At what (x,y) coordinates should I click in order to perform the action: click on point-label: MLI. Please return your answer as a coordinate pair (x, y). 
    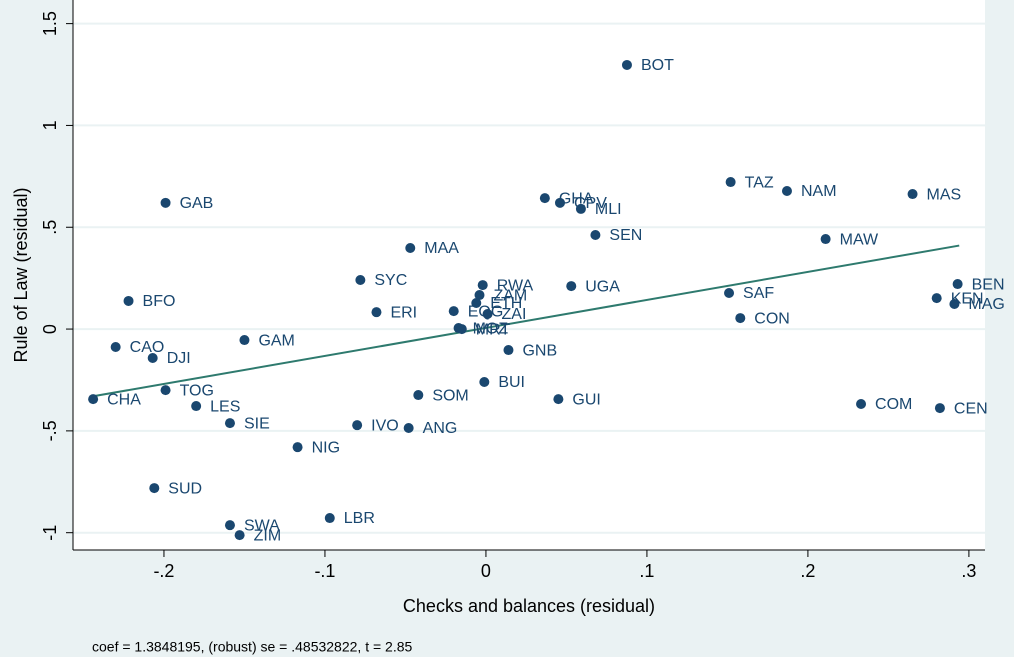
    Looking at the image, I should click on (608, 209).